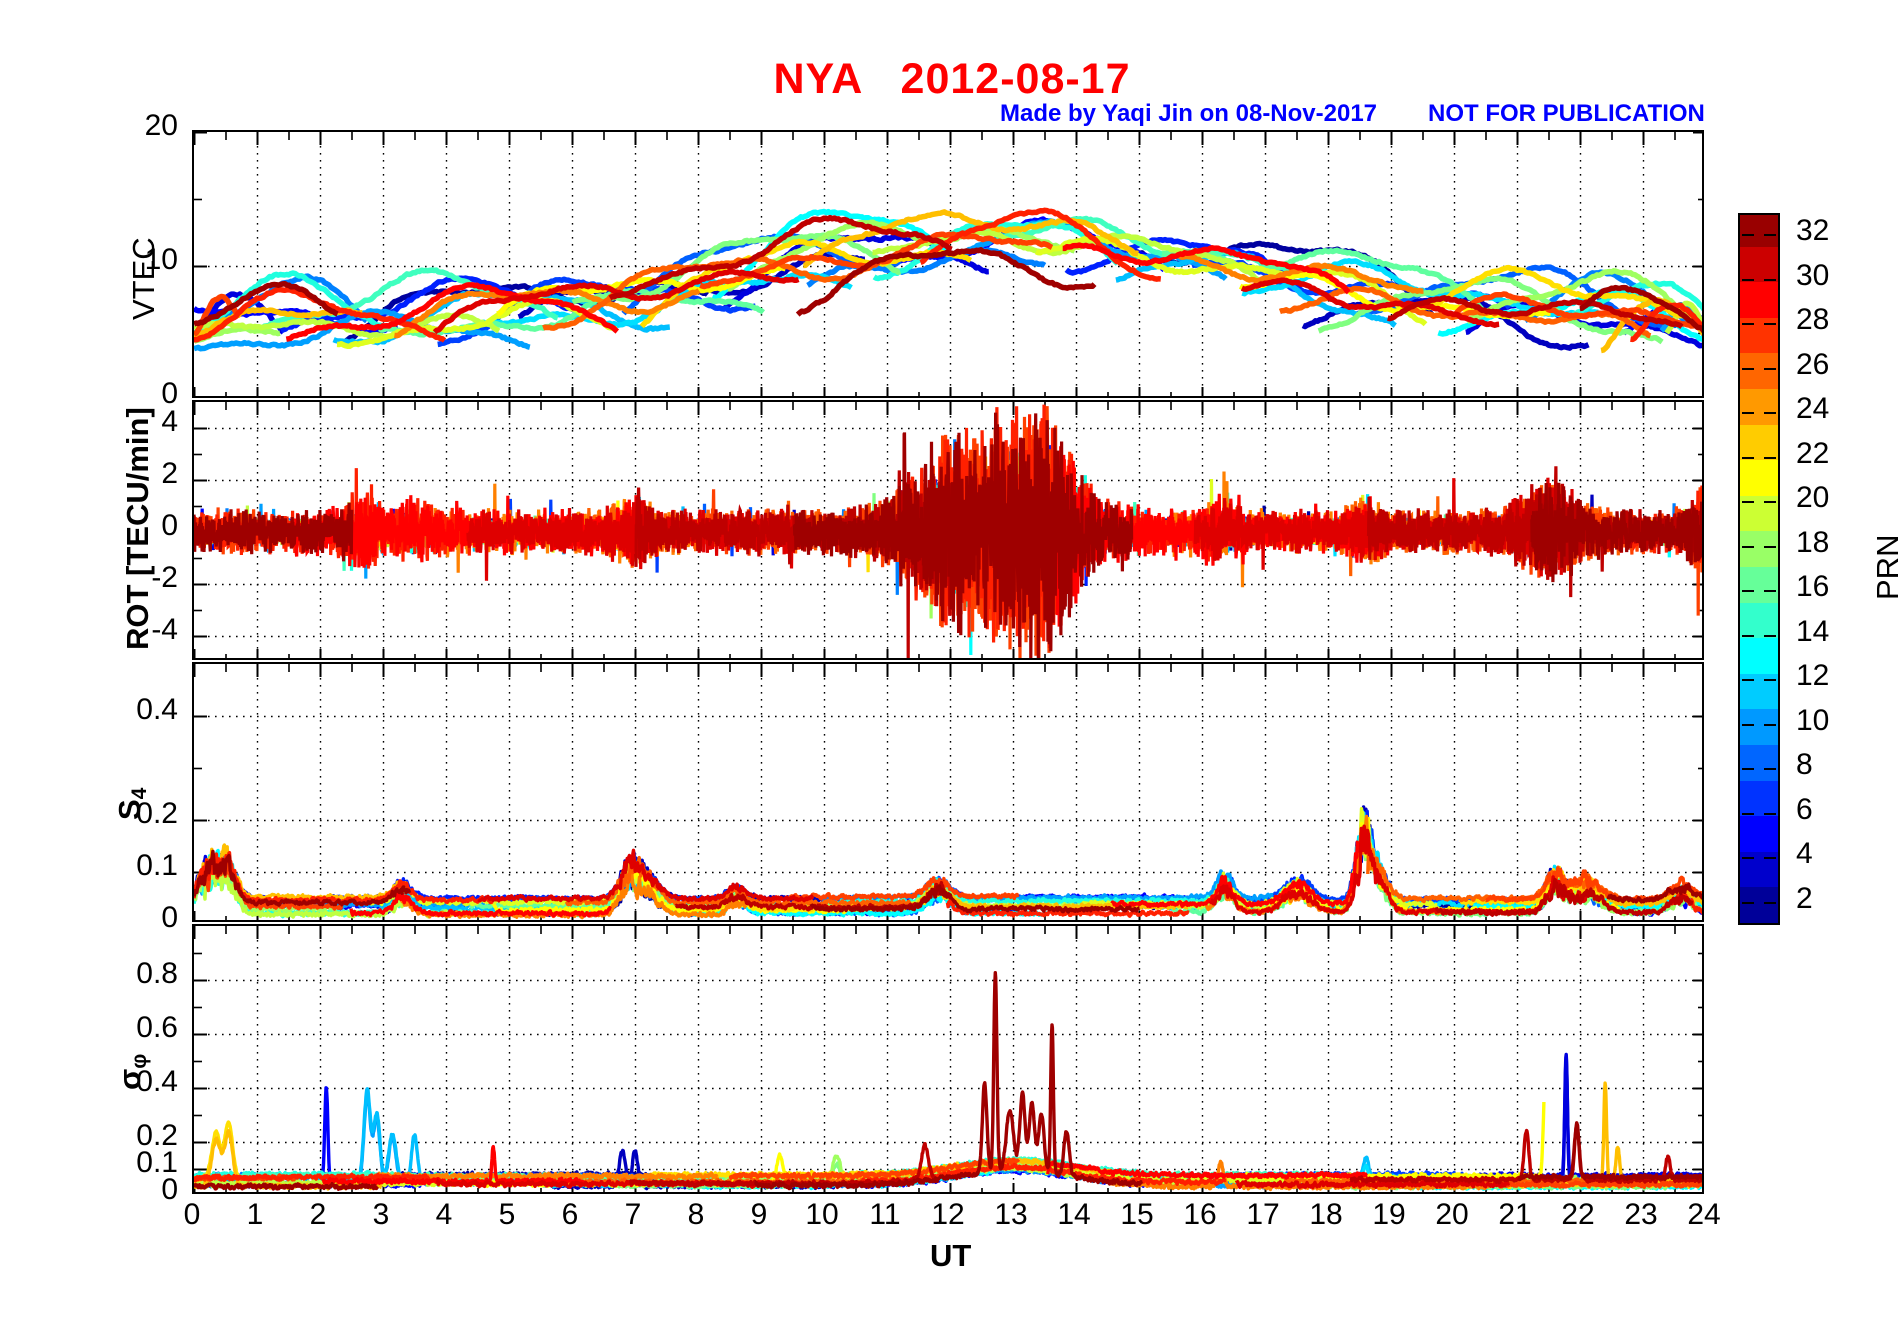  Describe the element at coordinates (1326, 1214) in the screenshot. I see `xtick-18: 18` at that location.